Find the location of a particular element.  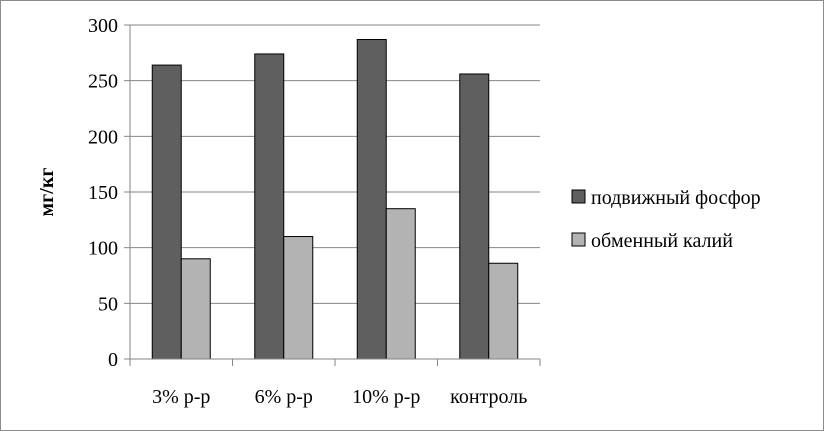

y-tick-label: 150 is located at coordinates (103, 193).